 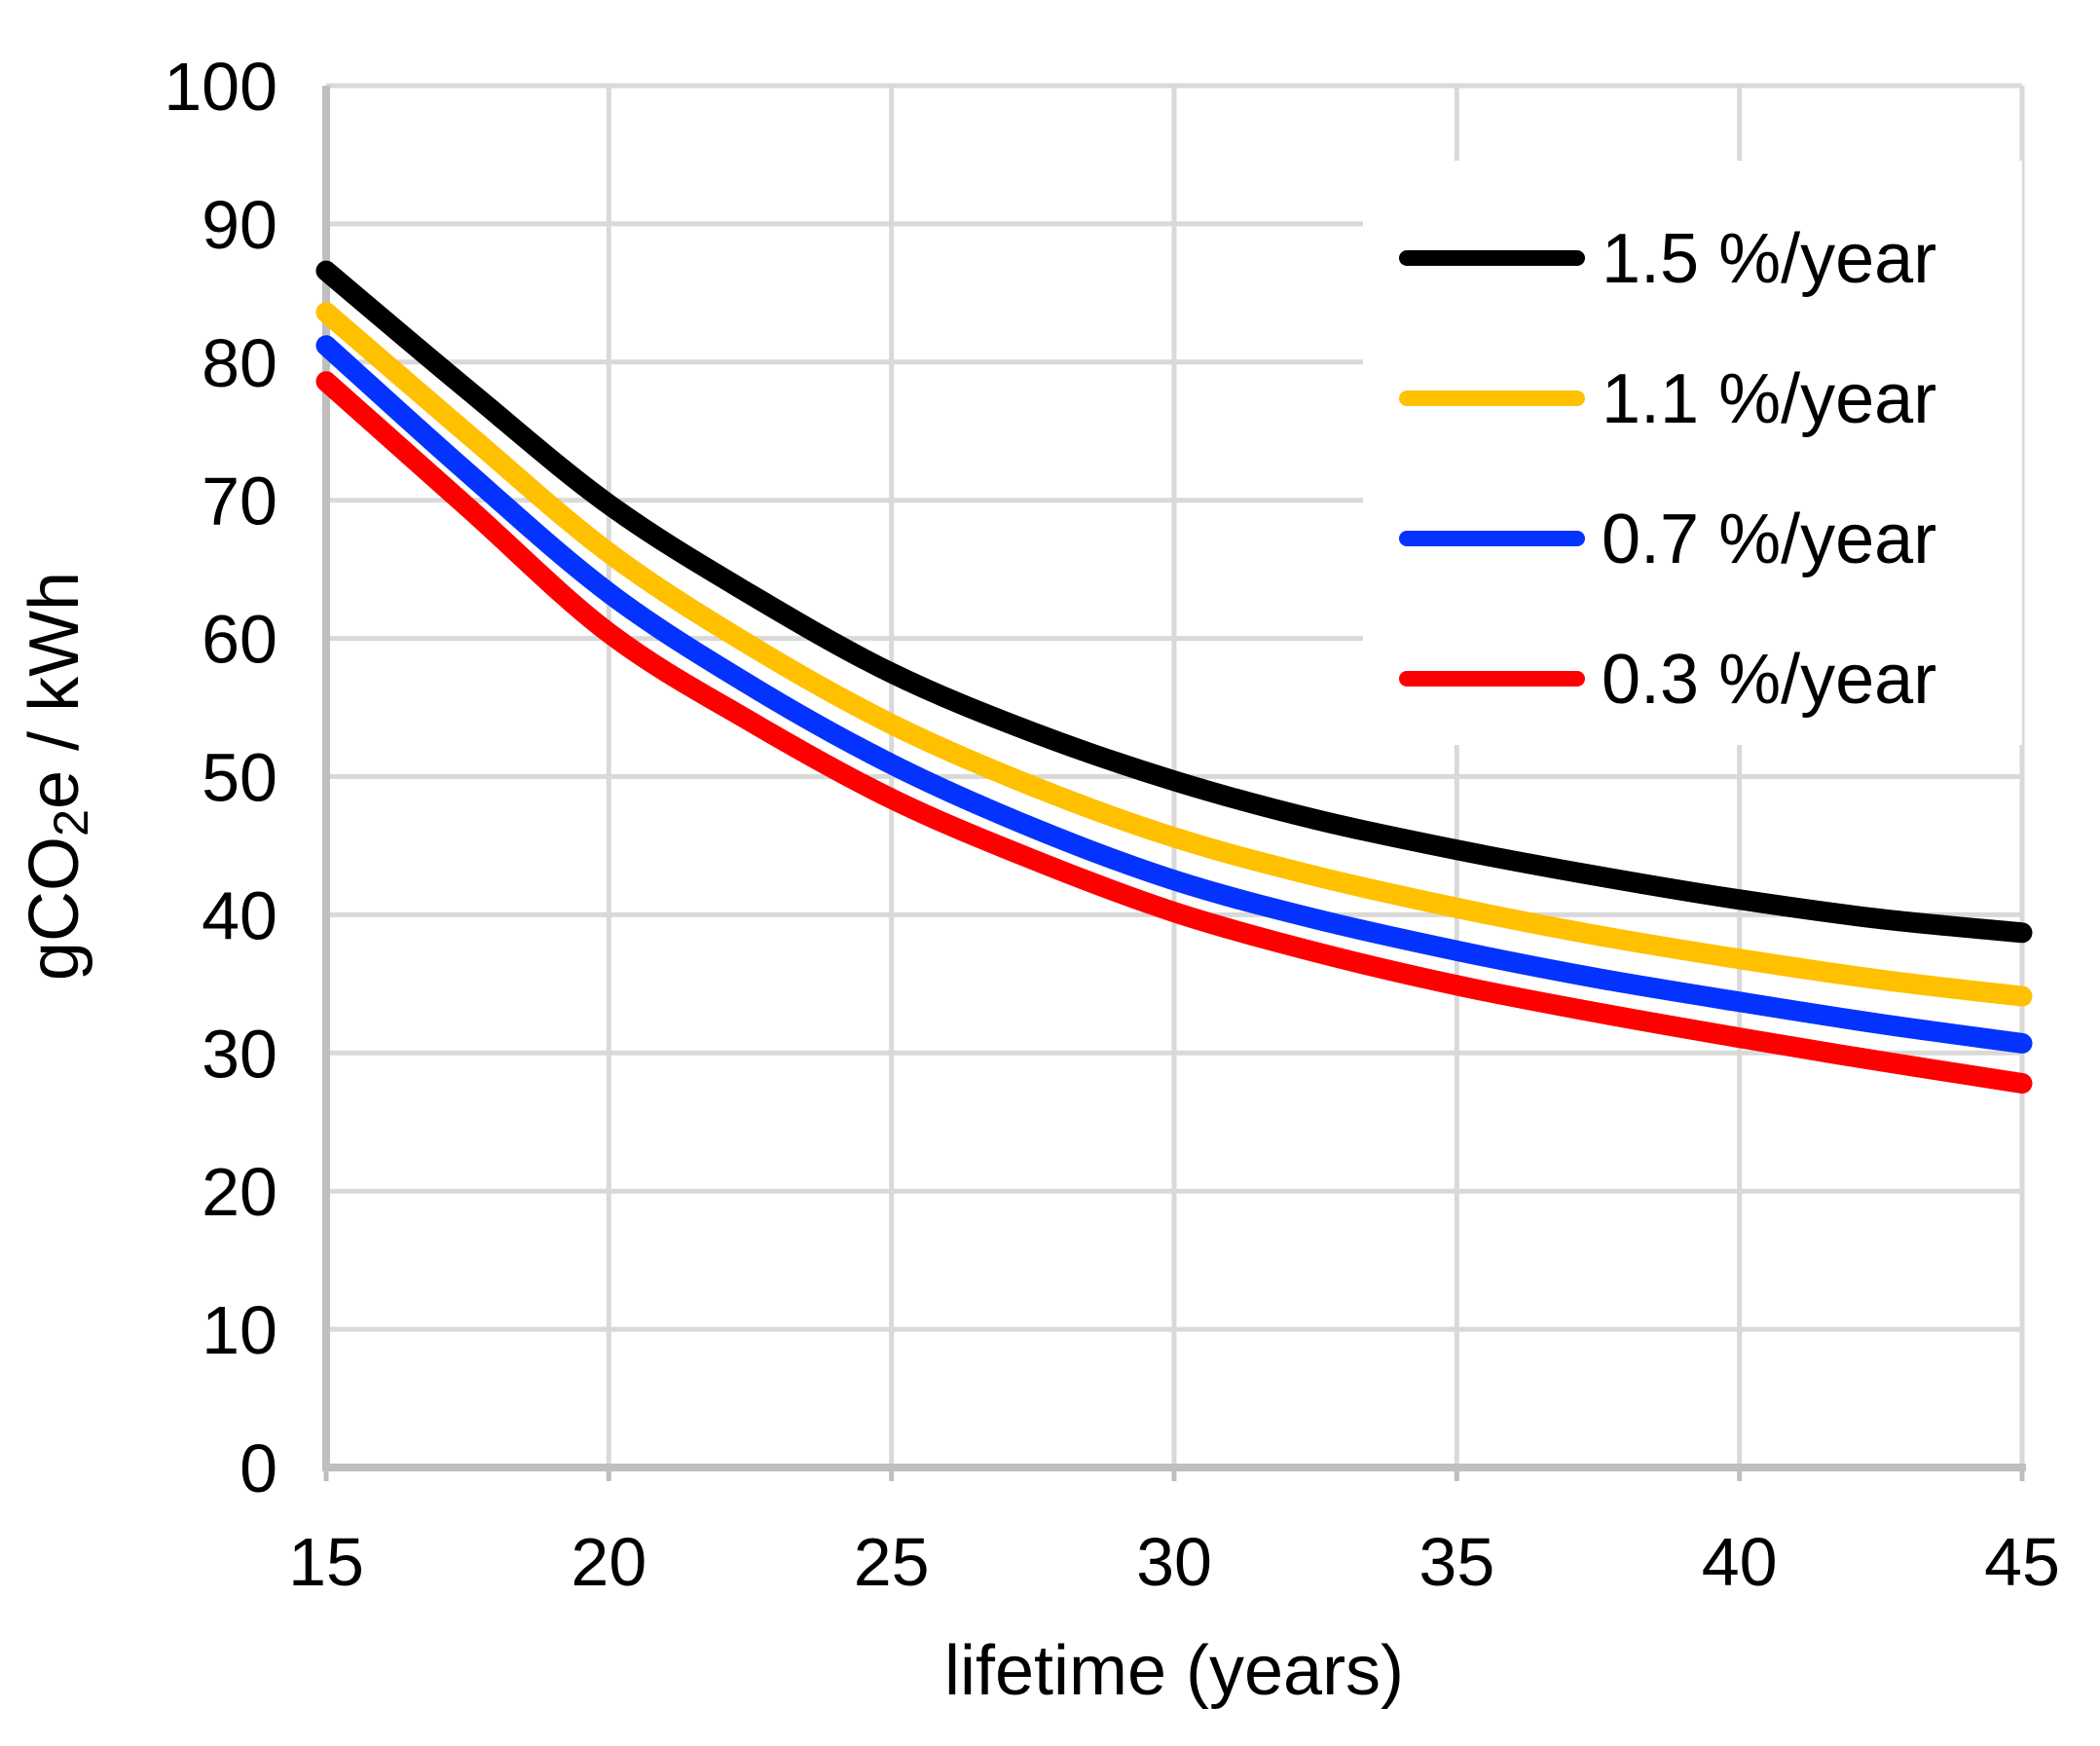 I want to click on y-tick-label-20: 20, so click(x=239, y=1192).